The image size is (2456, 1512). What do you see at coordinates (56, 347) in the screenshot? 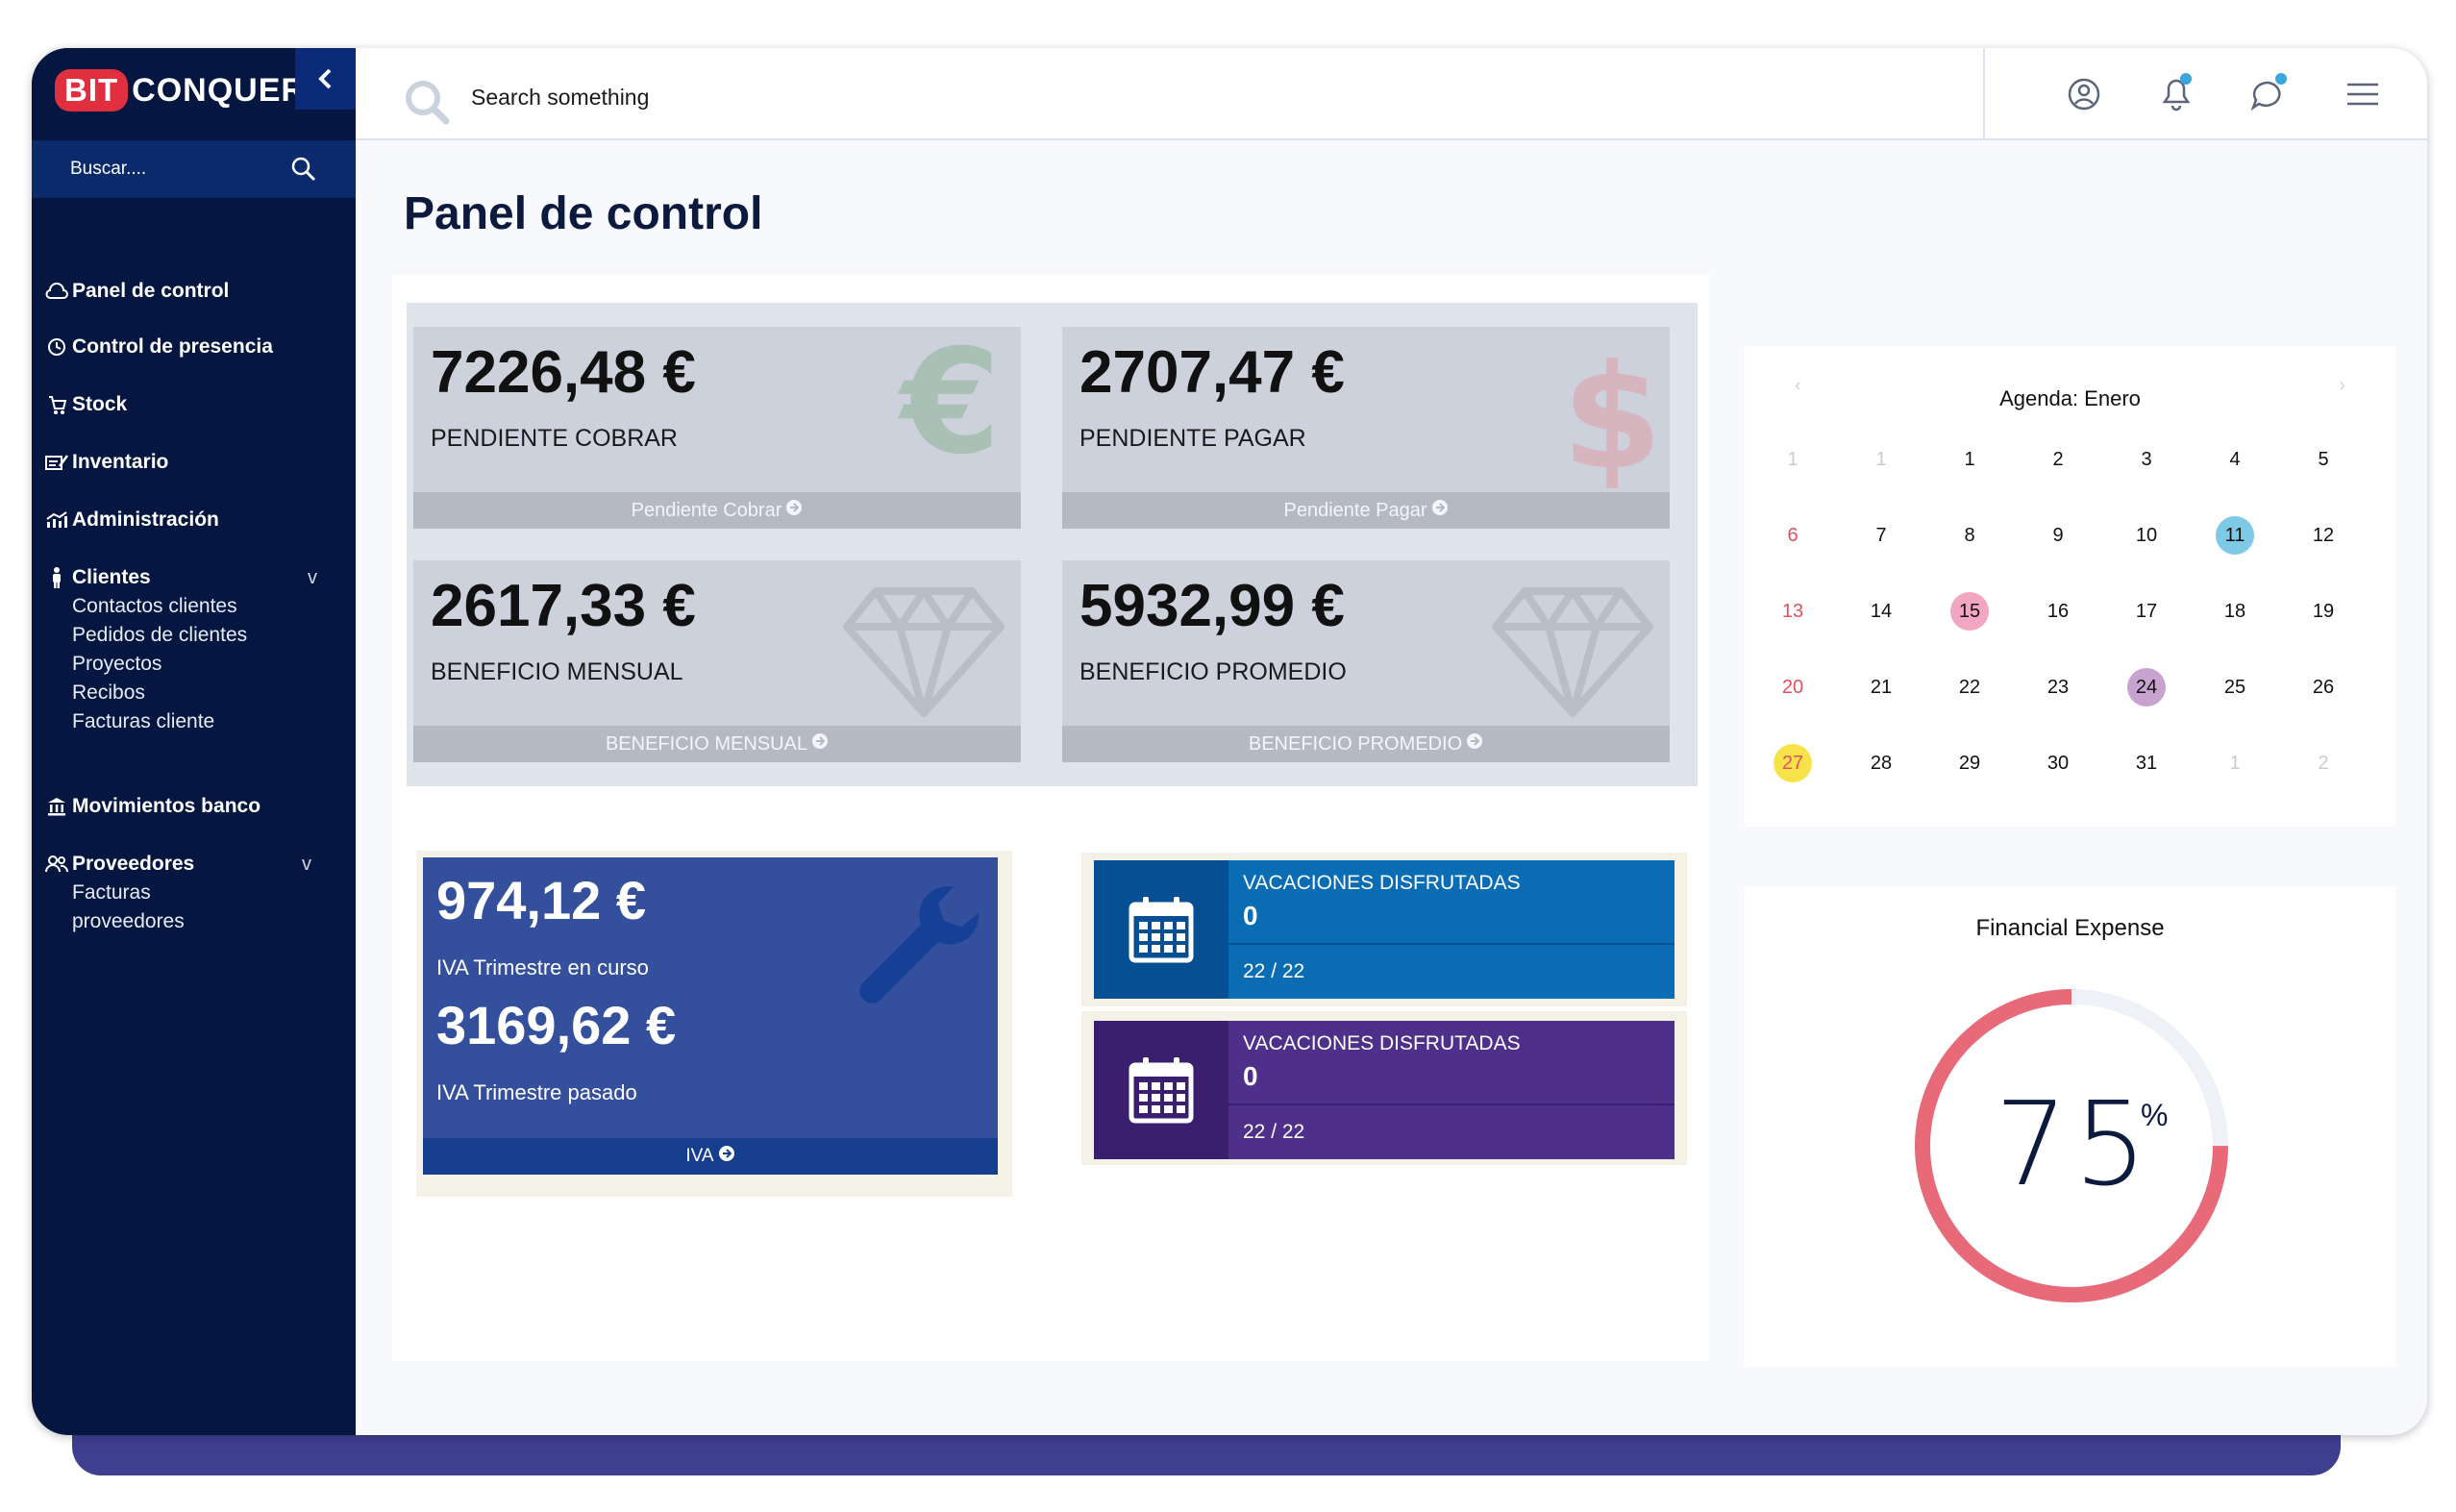
I see `clock-icon` at bounding box center [56, 347].